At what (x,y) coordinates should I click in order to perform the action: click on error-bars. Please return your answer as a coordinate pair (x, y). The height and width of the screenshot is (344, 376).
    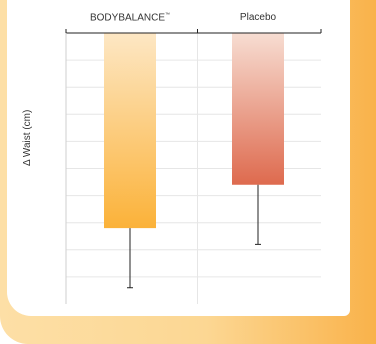
    Looking at the image, I should click on (194, 236).